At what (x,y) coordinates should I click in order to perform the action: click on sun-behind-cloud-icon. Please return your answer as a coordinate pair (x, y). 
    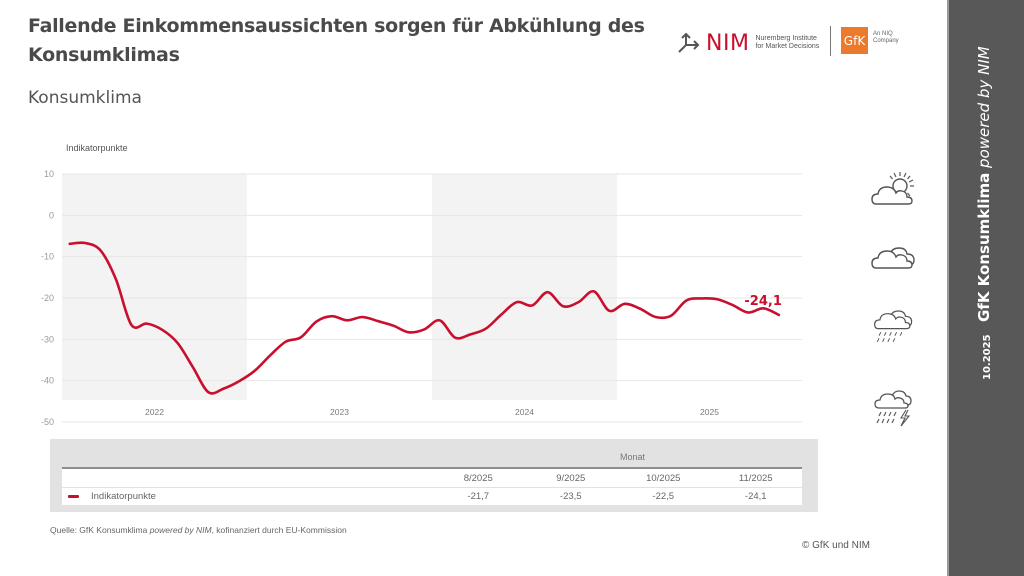
    Looking at the image, I should click on (892, 188).